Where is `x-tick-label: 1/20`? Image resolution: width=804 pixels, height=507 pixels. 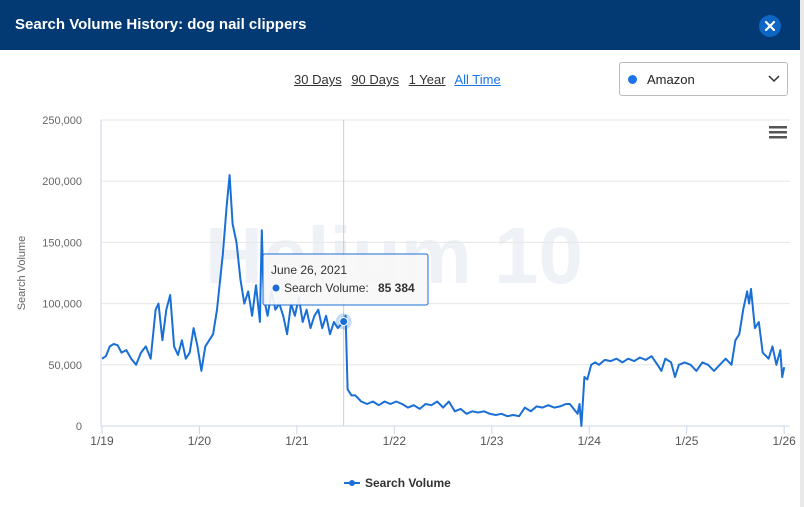
x-tick-label: 1/20 is located at coordinates (200, 441).